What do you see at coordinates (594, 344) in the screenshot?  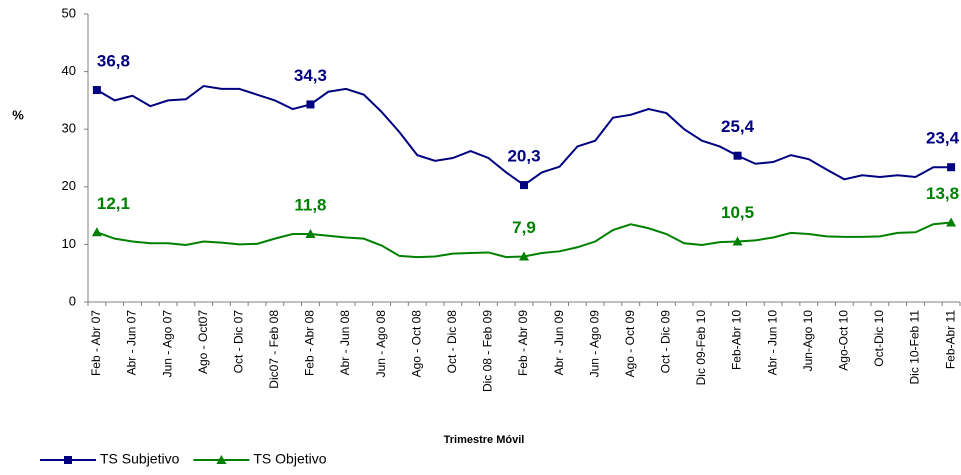 I see `x-tick-label: Jun - Ago 09` at bounding box center [594, 344].